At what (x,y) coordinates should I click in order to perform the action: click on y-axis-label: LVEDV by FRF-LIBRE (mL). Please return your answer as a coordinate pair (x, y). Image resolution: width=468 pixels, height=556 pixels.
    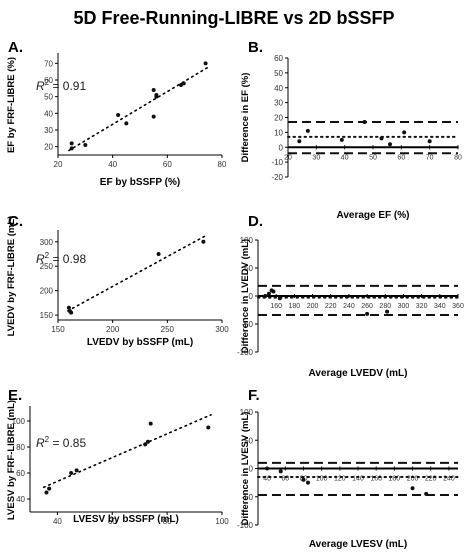
    Looking at the image, I should click on (11, 276).